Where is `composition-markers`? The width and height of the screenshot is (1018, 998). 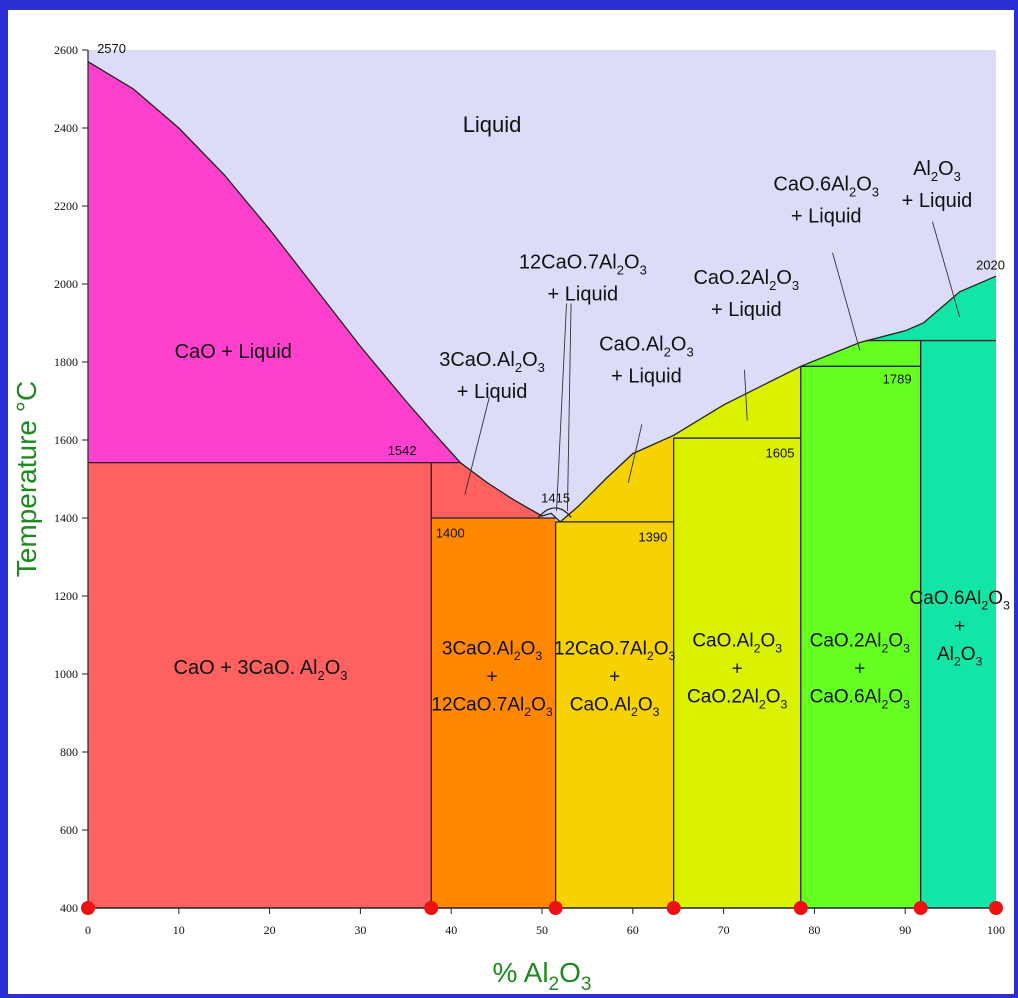
composition-markers is located at coordinates (542, 908).